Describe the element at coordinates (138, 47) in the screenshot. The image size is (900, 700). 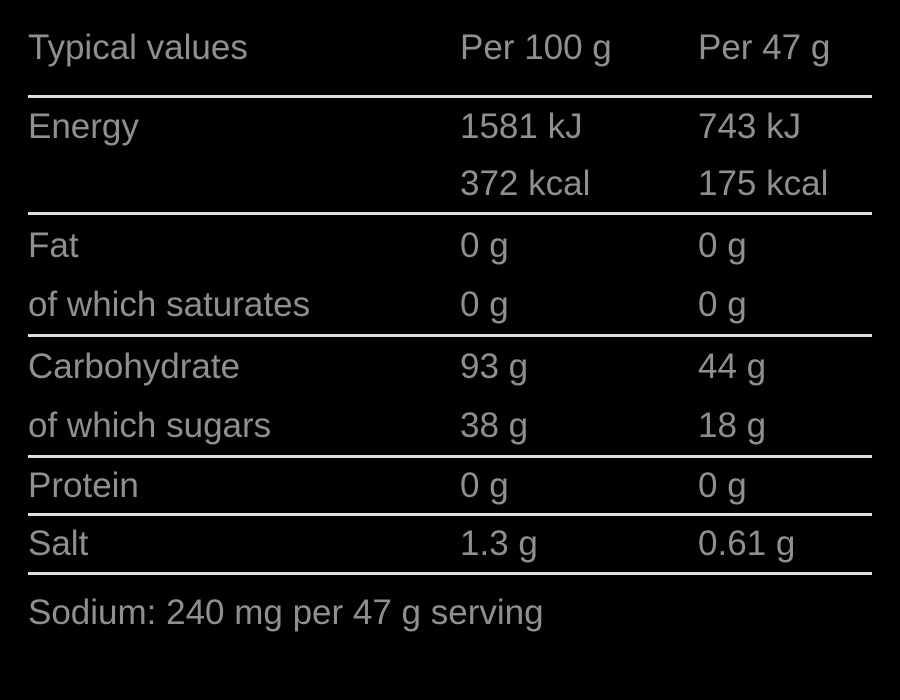
I see `header-typical-values: Typical values` at that location.